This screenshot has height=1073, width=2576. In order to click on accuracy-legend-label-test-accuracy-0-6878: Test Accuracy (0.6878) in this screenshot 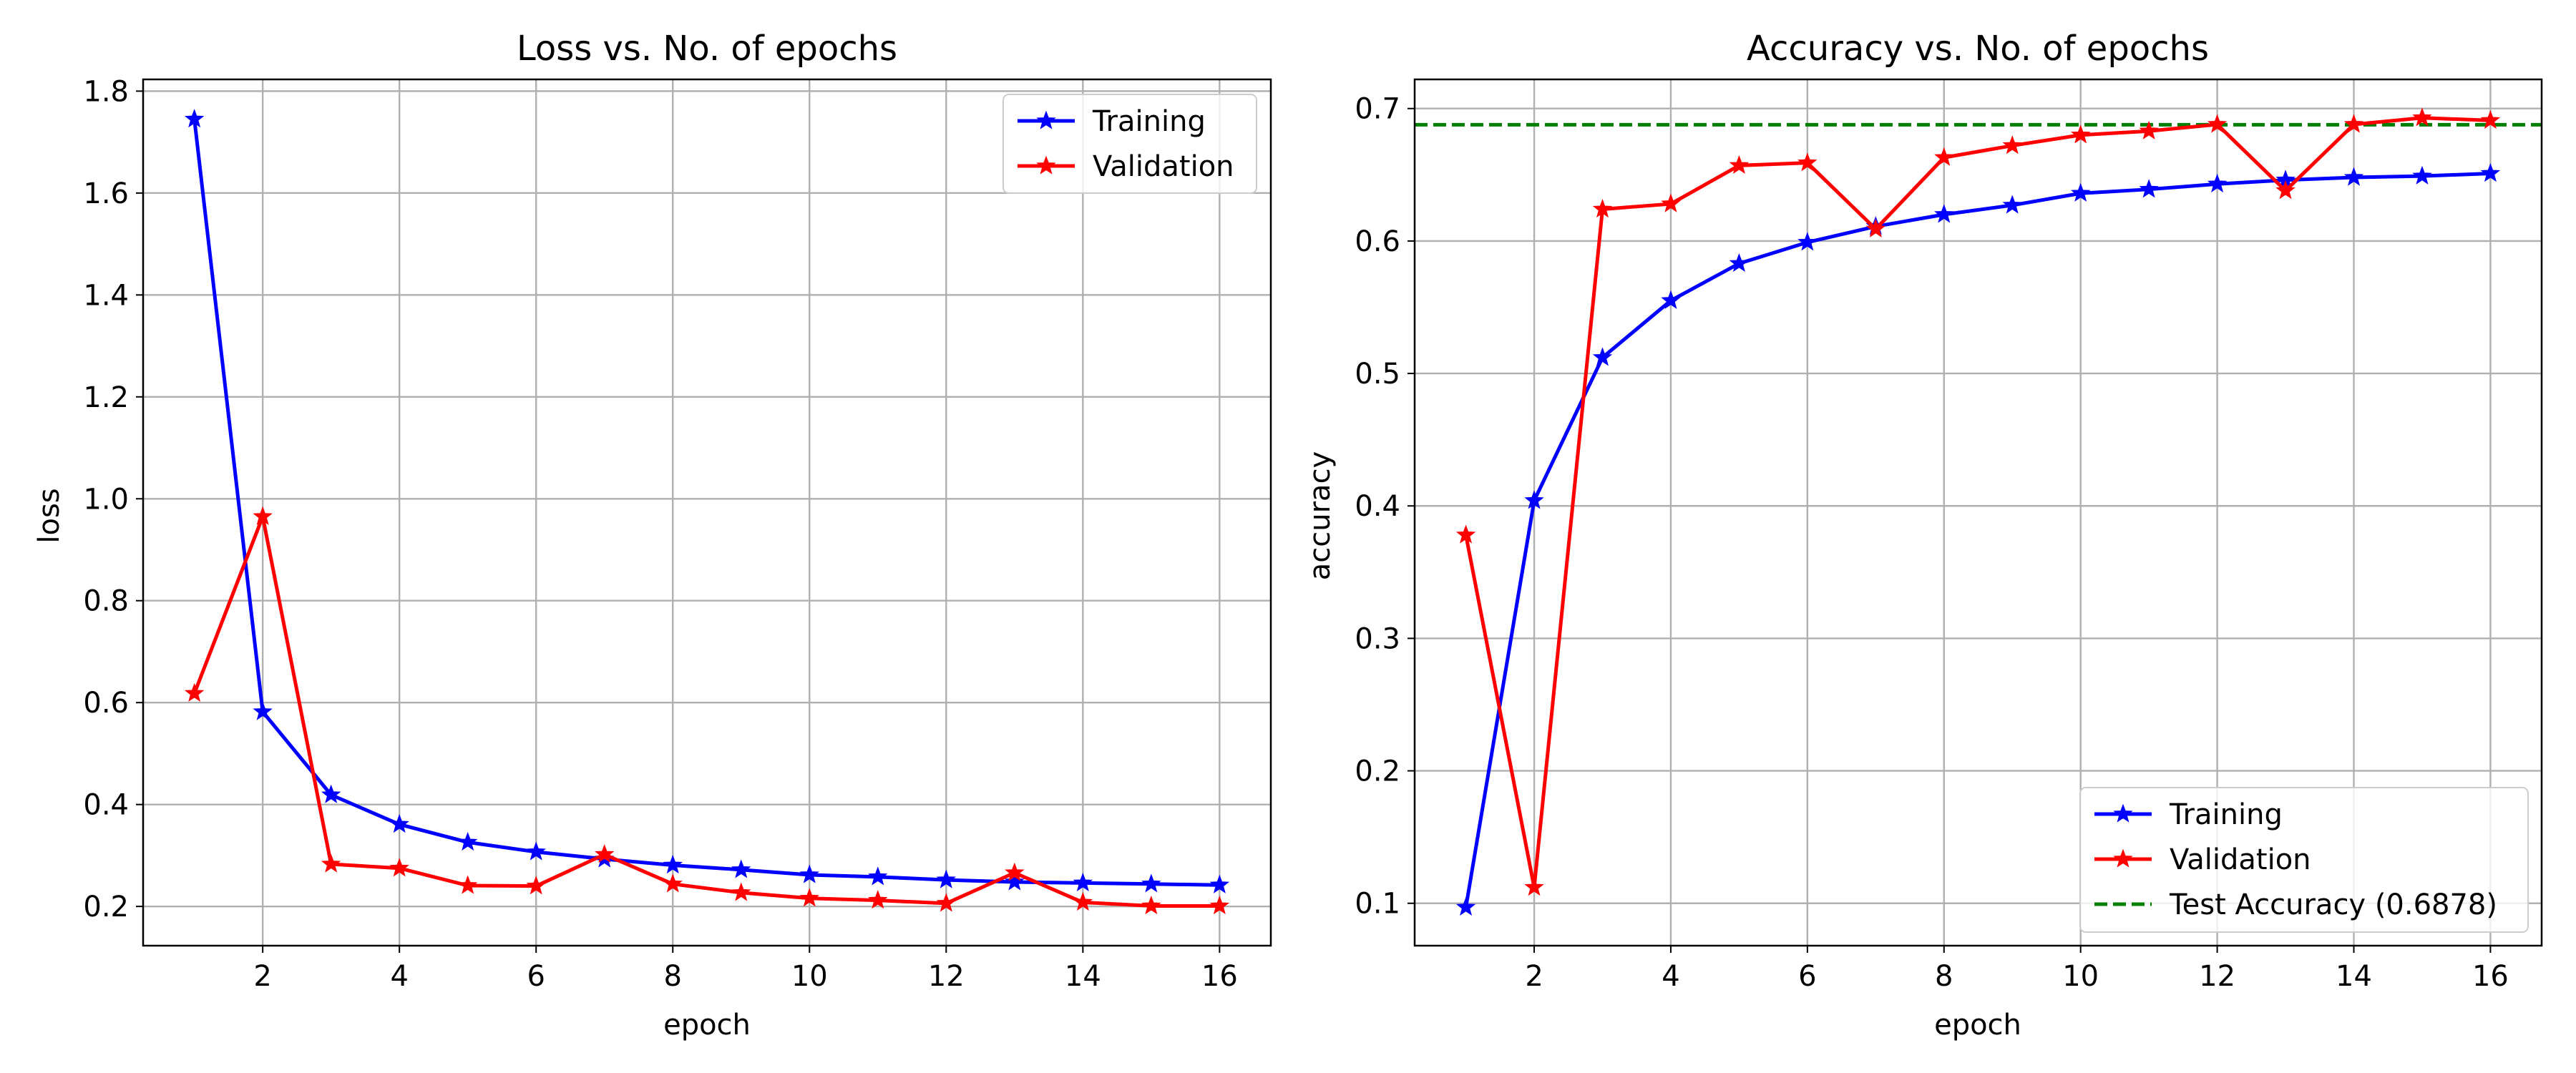, I will do `click(2333, 904)`.